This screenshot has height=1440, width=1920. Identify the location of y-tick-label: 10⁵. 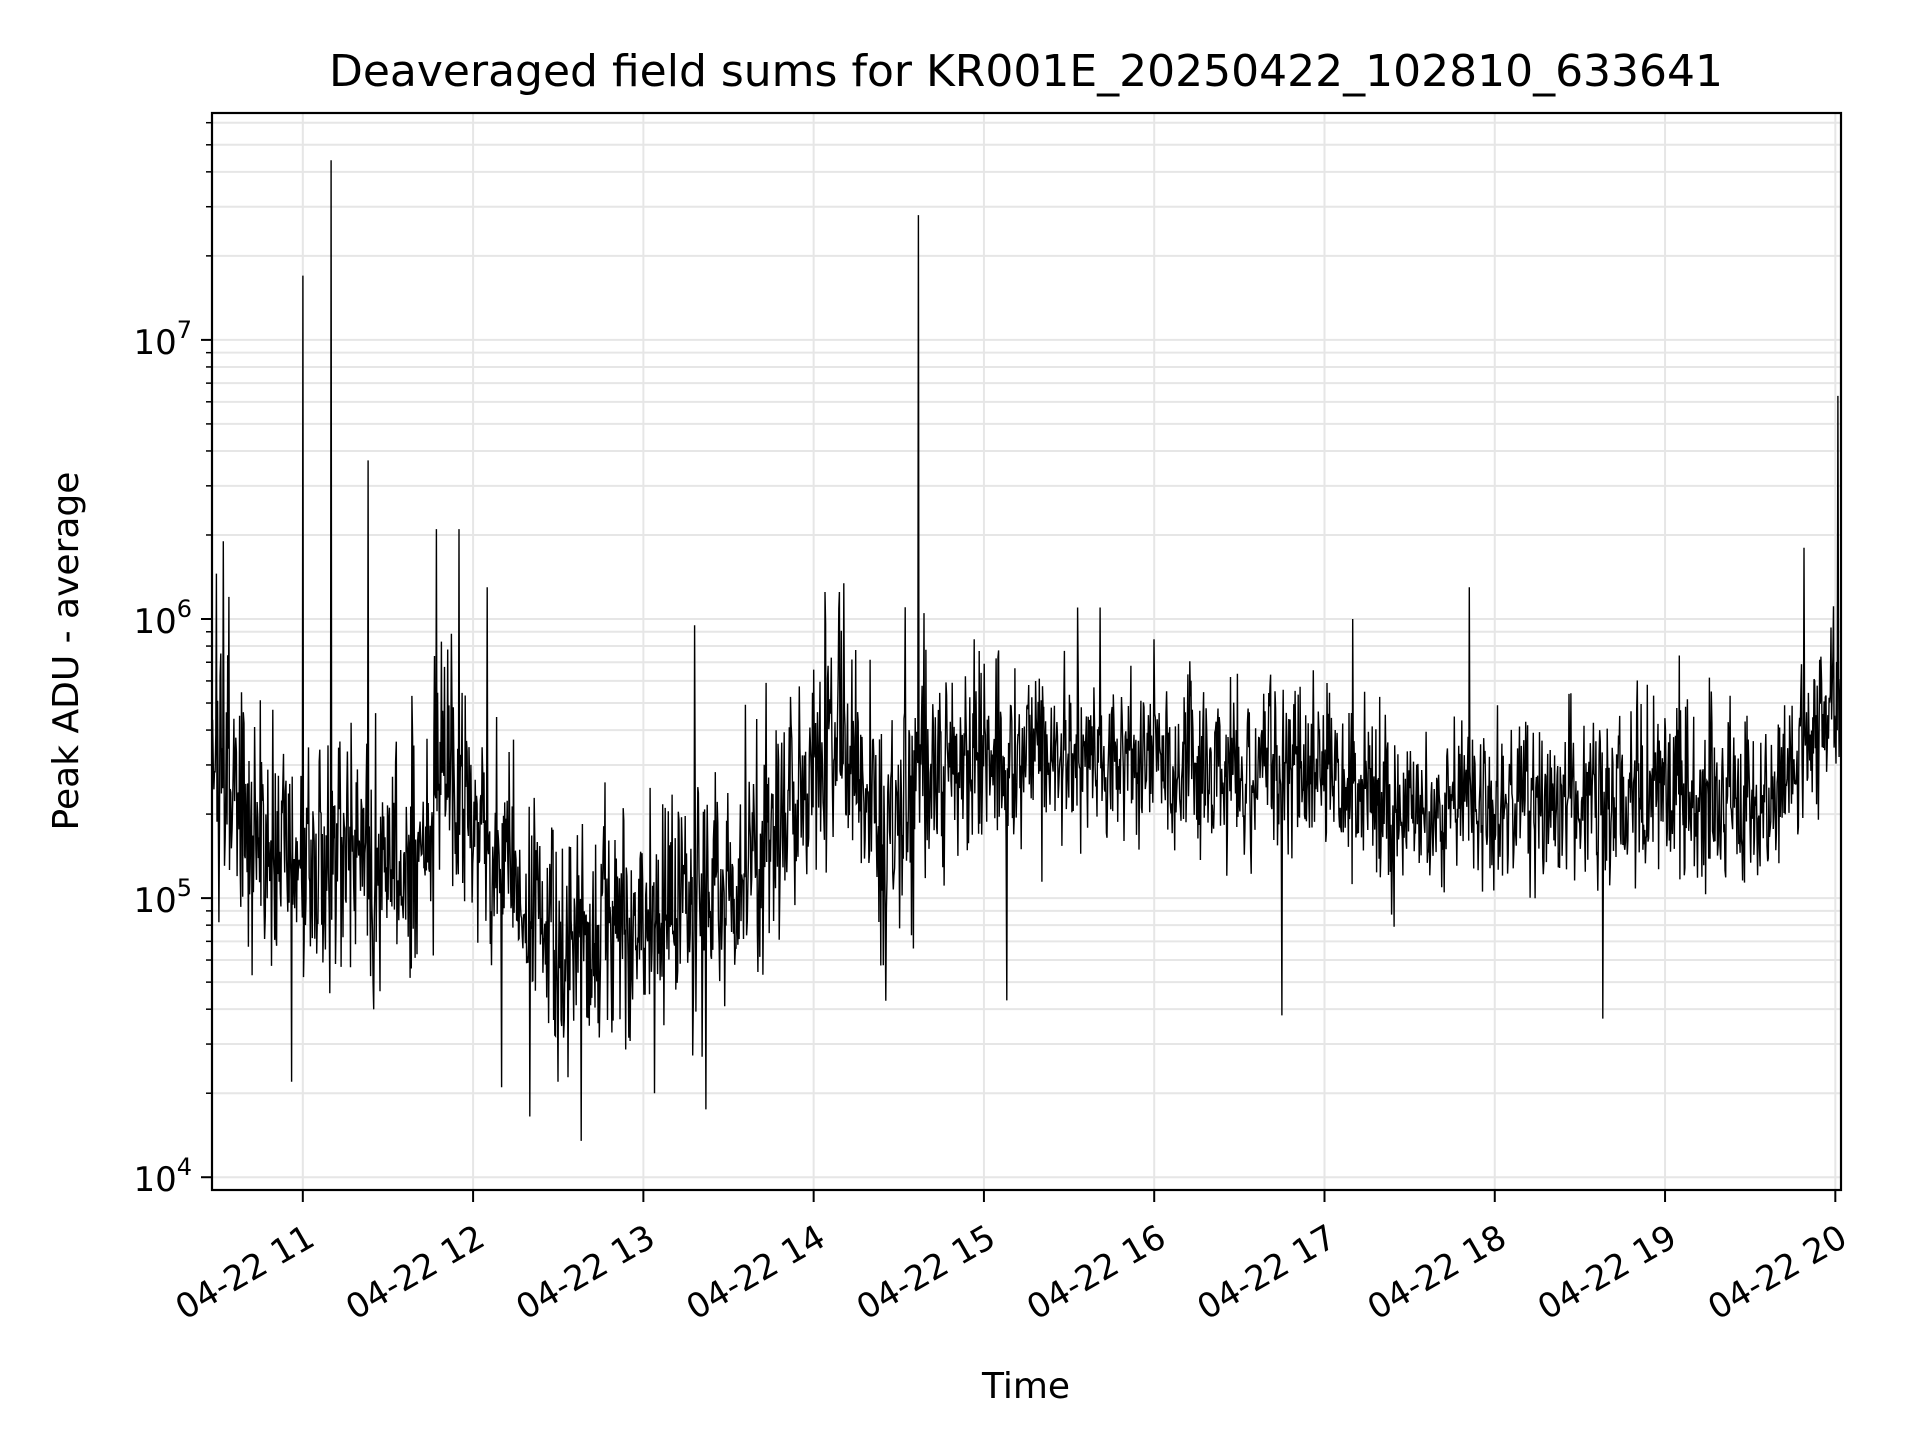
(162, 897).